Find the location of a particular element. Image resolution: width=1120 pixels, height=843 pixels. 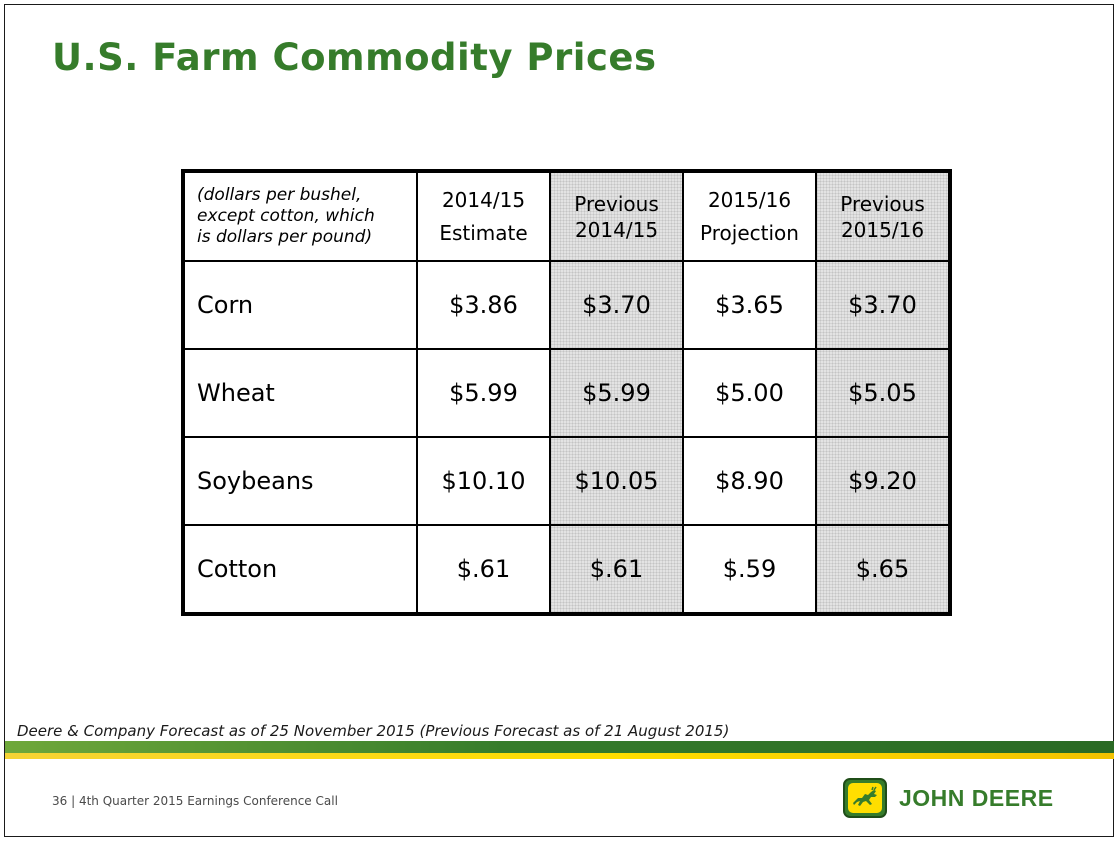

column-header-line: Estimate is located at coordinates (483, 232).